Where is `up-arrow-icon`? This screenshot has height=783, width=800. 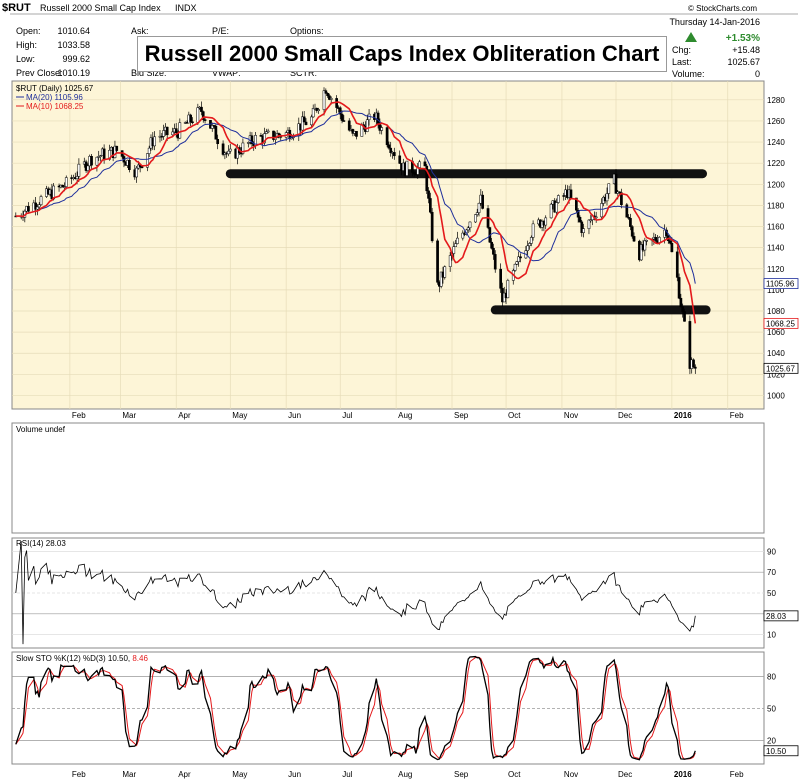
up-arrow-icon is located at coordinates (691, 37).